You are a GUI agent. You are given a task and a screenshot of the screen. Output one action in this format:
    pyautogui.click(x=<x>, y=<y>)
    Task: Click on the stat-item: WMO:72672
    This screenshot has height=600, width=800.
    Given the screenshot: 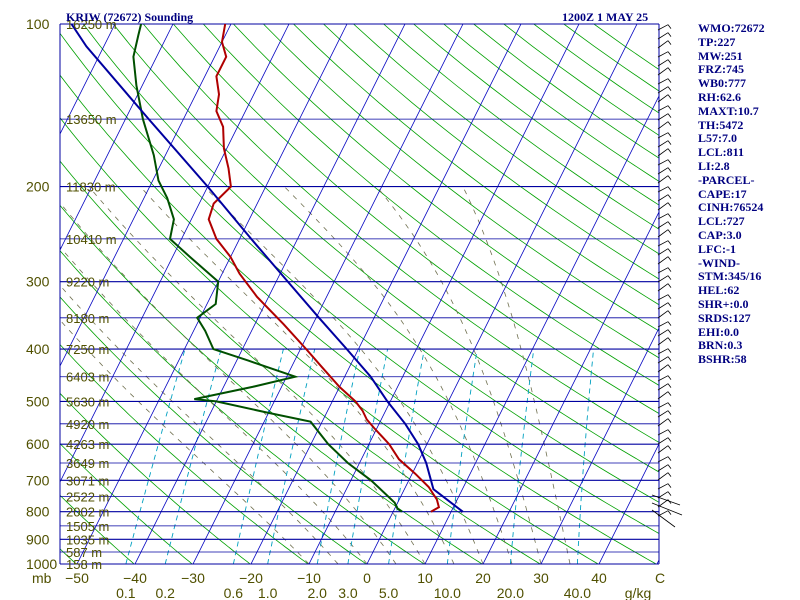 What is the action you would take?
    pyautogui.click(x=731, y=28)
    